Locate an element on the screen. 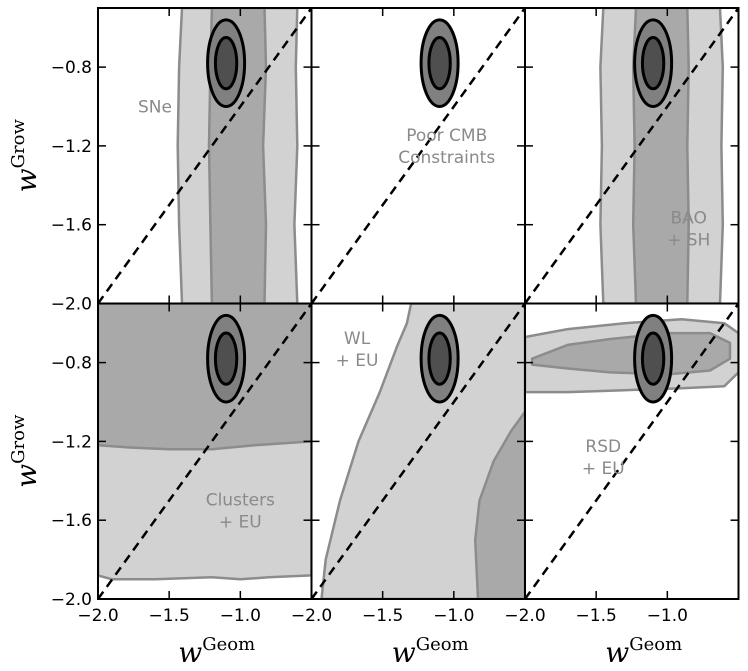 The image size is (748, 671). panel-sne is located at coordinates (205, 156).